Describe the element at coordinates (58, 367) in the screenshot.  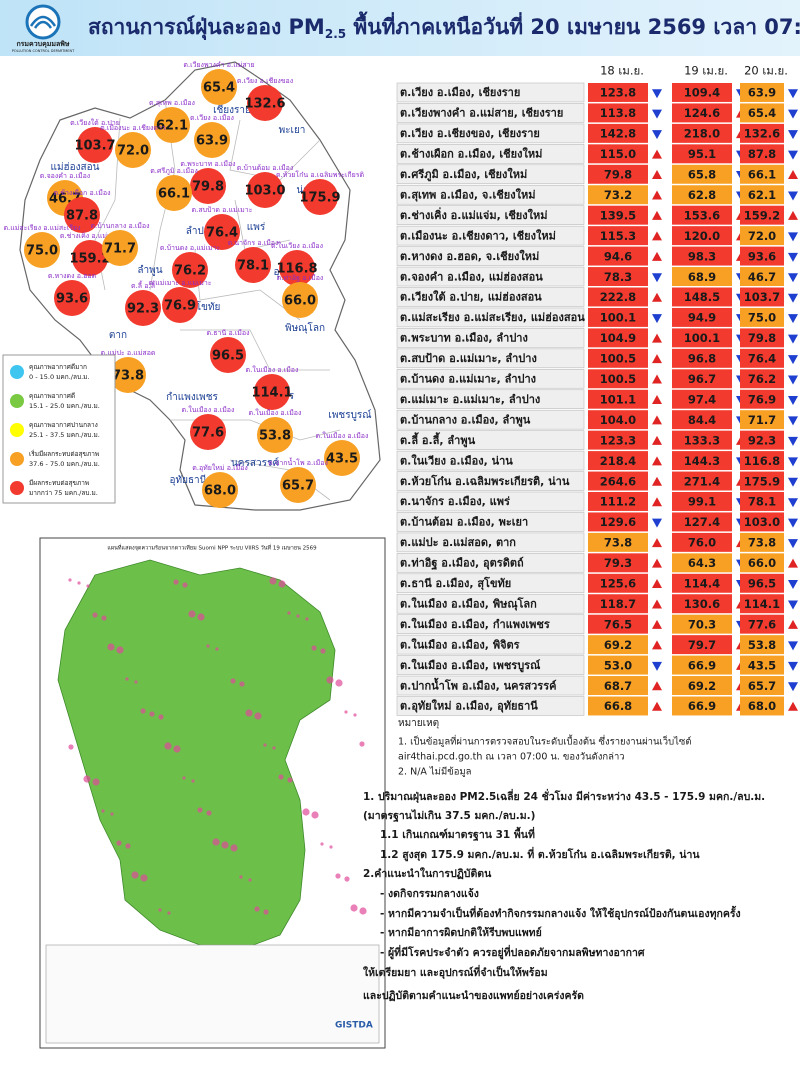
I see `legend-label: คุณภาพอากาศดีมาก` at that location.